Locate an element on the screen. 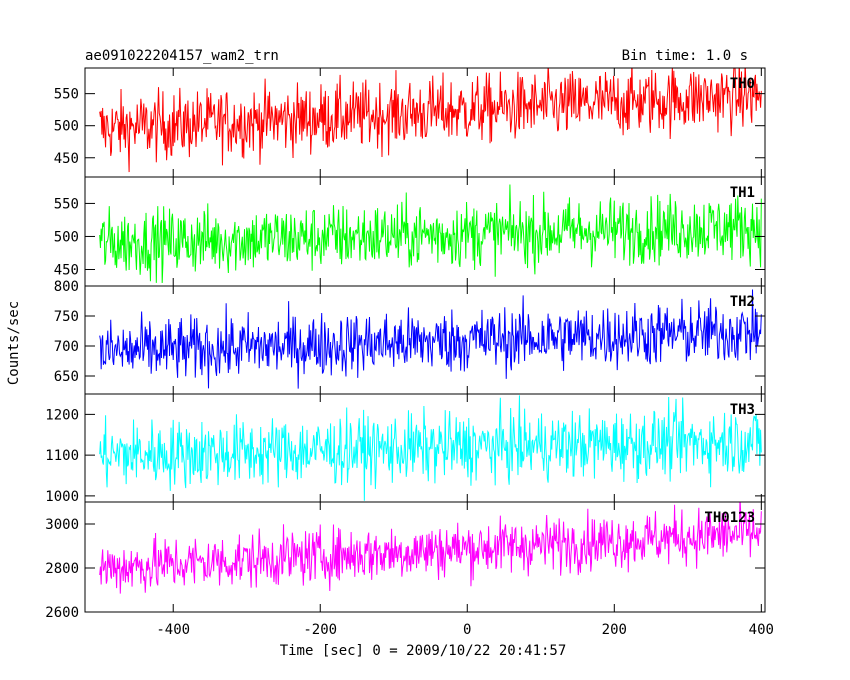  y-tick-label: 3000 is located at coordinates (62, 525).